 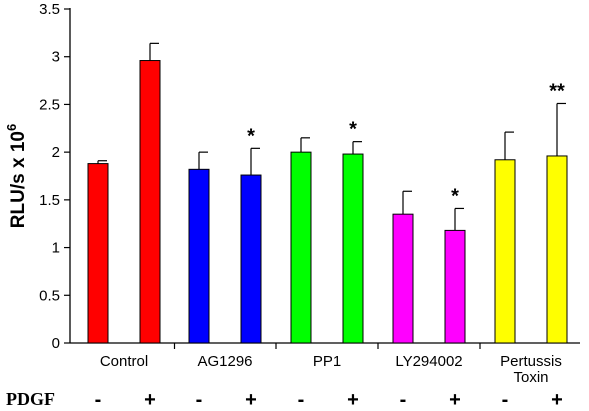 What do you see at coordinates (56, 343) in the screenshot?
I see `y-tick-label: 0` at bounding box center [56, 343].